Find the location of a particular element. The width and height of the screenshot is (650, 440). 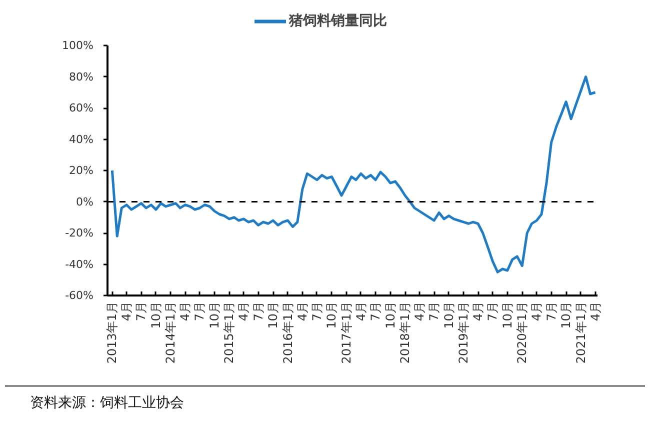

x-tick-label: 2016年1月 is located at coordinates (287, 332).